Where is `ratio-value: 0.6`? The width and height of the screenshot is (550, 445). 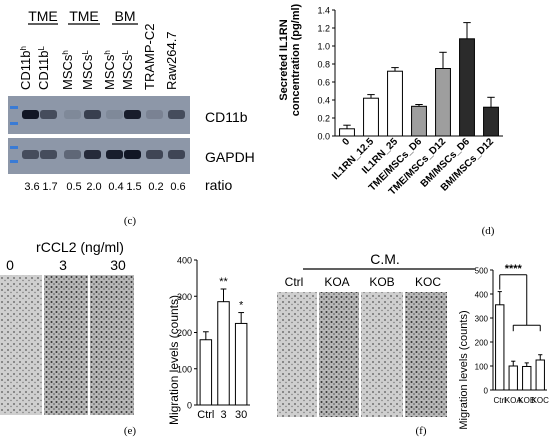
ratio-value: 0.6 is located at coordinates (177, 187).